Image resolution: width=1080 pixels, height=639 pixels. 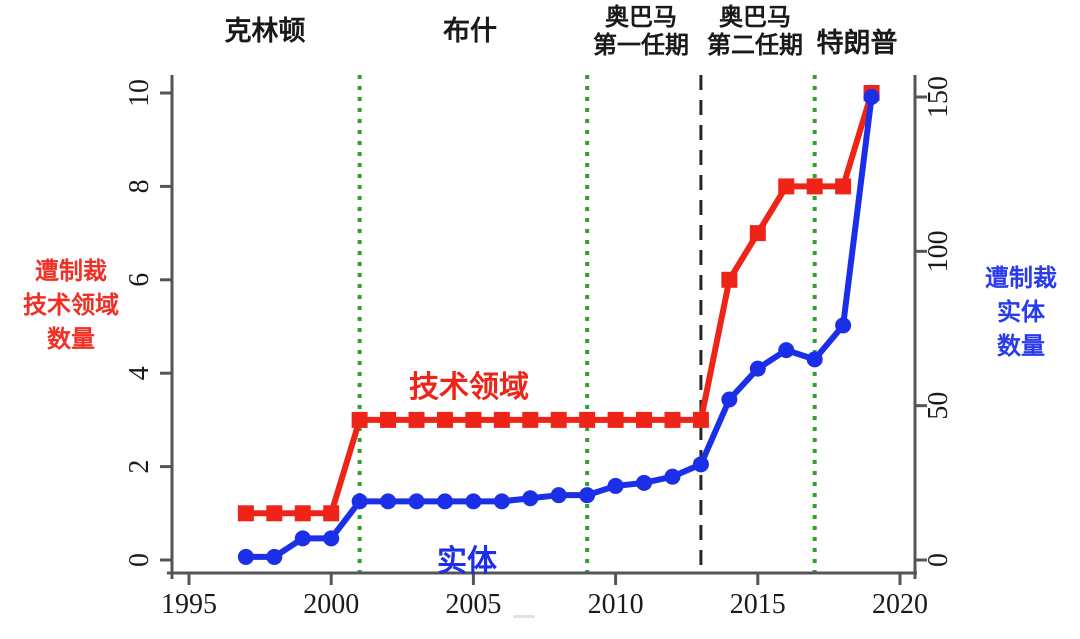 What do you see at coordinates (900, 604) in the screenshot?
I see `x-tick-label-2020: 2020` at bounding box center [900, 604].